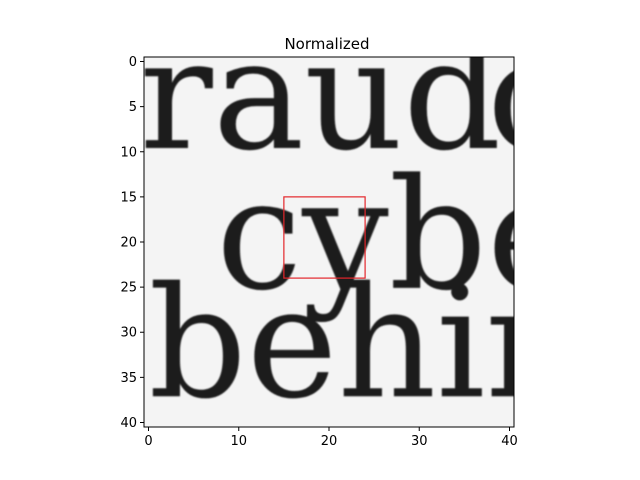  I want to click on x-tick-label: 0, so click(148, 441).